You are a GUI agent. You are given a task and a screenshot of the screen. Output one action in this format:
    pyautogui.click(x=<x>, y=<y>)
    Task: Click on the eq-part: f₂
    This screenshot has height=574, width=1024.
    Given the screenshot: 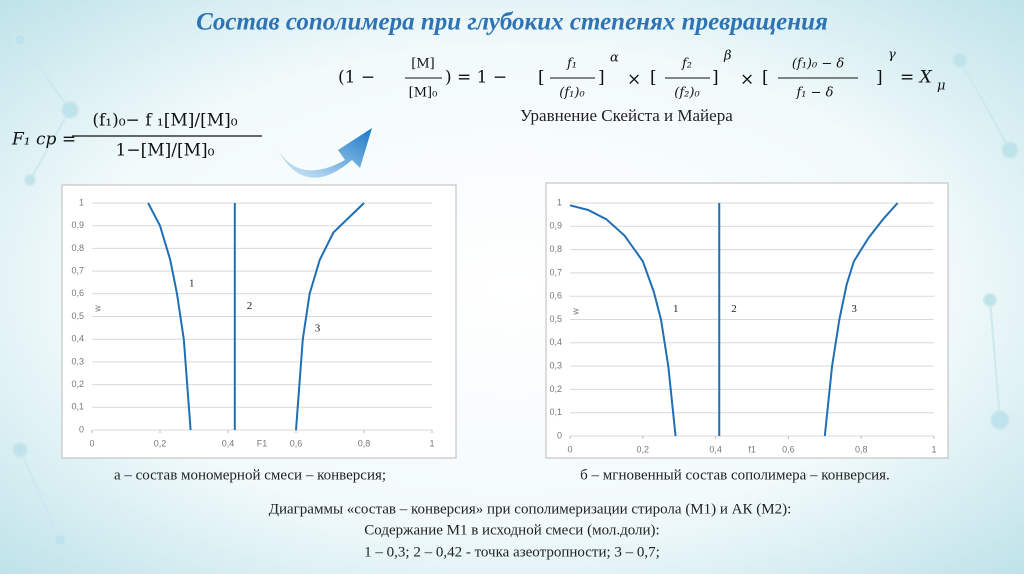 What is the action you would take?
    pyautogui.click(x=686, y=64)
    